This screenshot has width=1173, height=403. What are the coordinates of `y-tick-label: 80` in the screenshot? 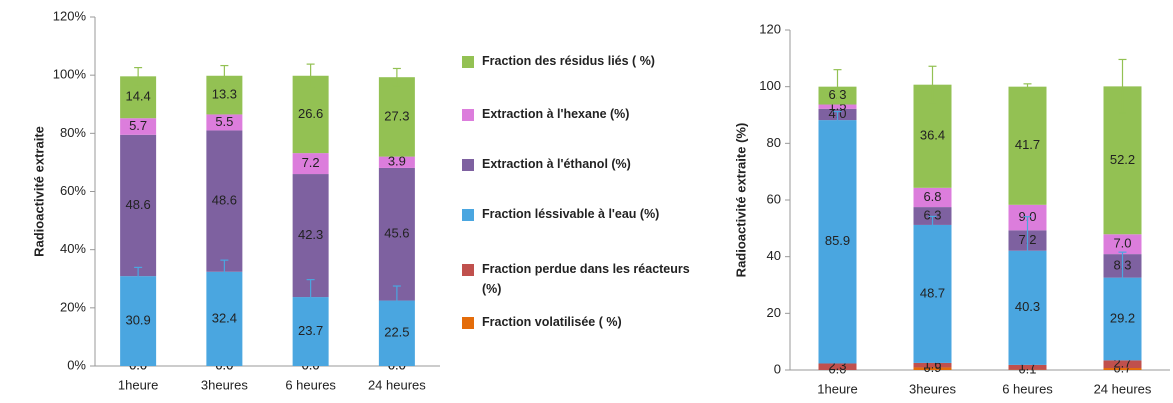 It's located at (774, 142).